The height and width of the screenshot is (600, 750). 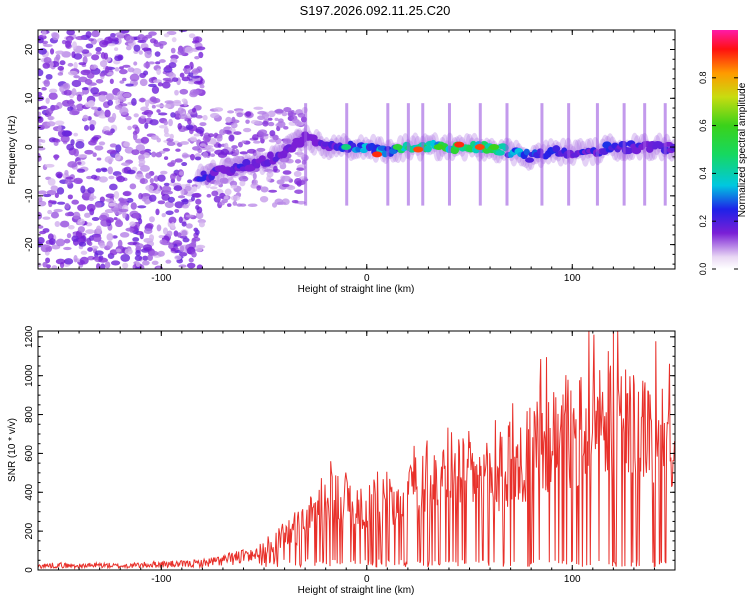 I want to click on figure-title: S197.2026.092.11.25.C20, so click(x=375, y=10).